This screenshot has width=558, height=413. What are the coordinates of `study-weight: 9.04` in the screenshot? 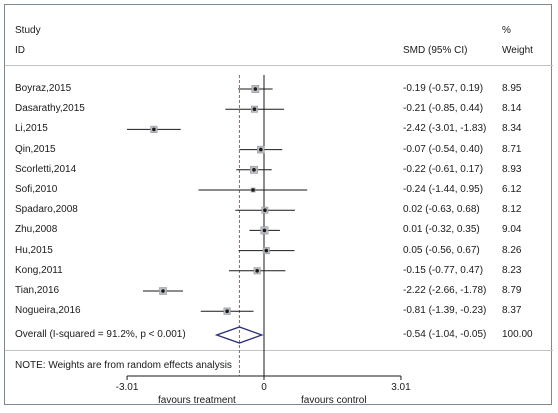 It's located at (512, 230).